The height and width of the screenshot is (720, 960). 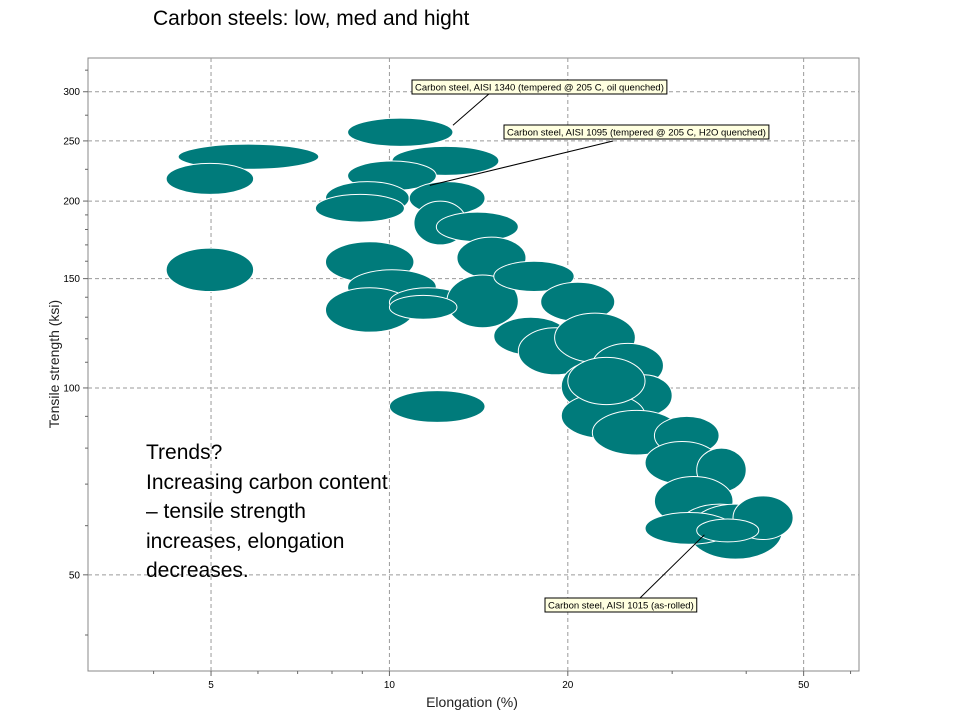 I want to click on callout: Carbon steel, AISI 1015 (as-rolled), so click(x=624, y=573).